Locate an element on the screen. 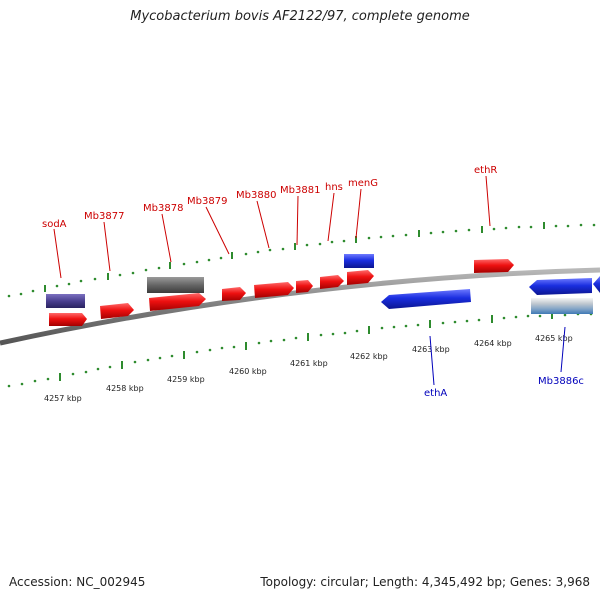 The image size is (600, 600). scale-label: 4262 kbp is located at coordinates (369, 356).